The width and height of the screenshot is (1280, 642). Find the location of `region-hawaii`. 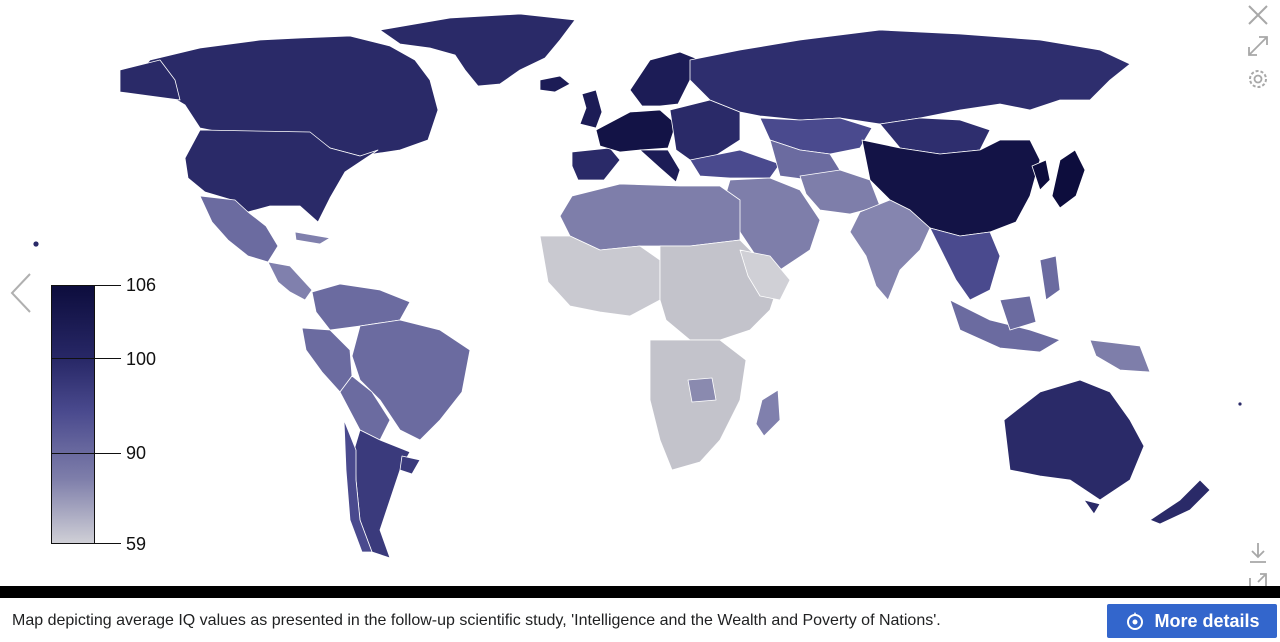

region-hawaii is located at coordinates (36, 244).